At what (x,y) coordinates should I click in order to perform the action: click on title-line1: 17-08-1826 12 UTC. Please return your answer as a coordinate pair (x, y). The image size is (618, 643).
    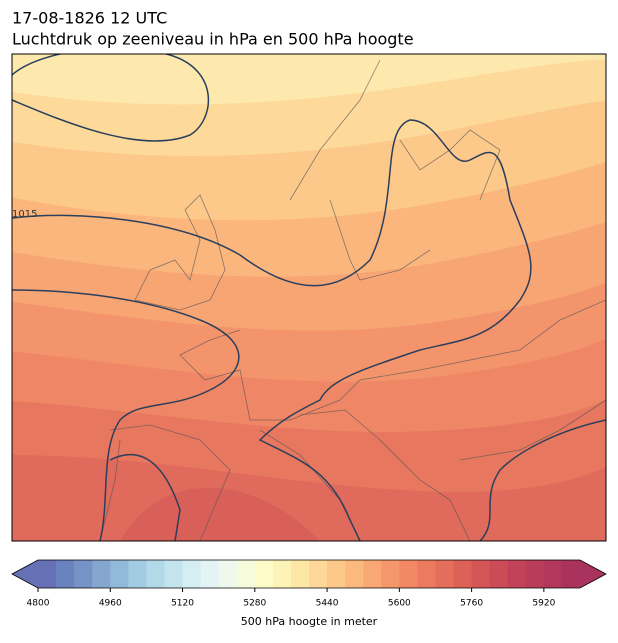
    Looking at the image, I should click on (89, 18).